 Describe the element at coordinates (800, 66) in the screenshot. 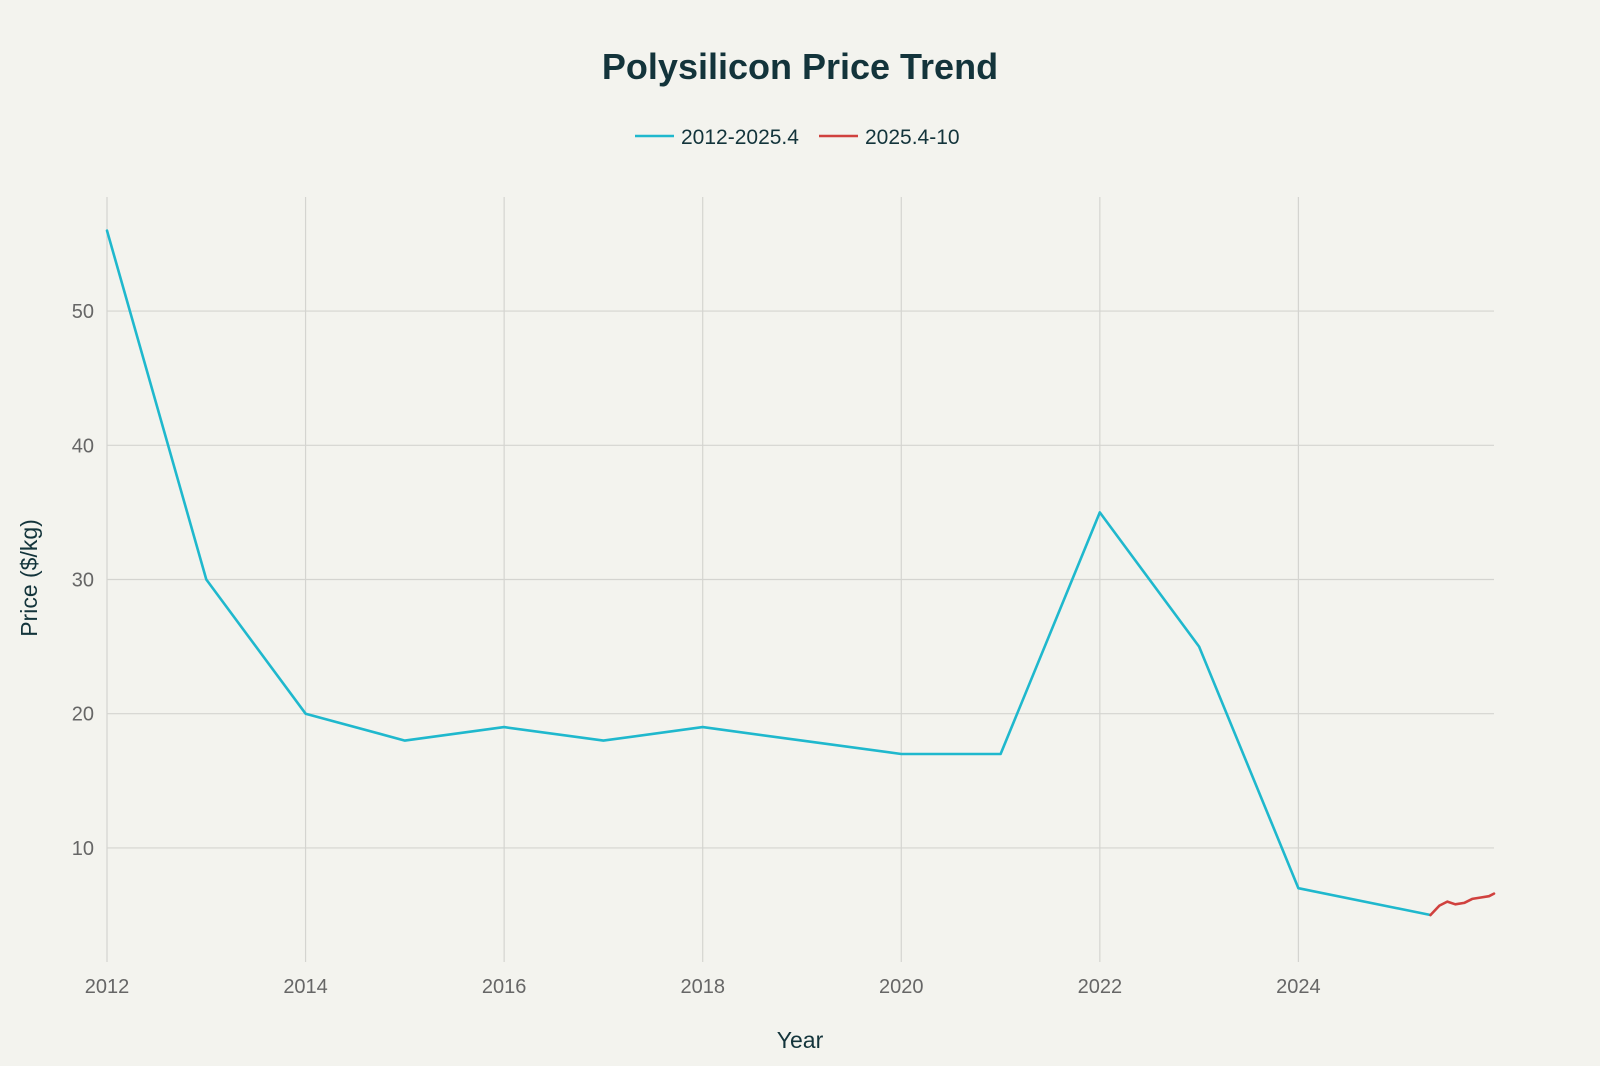

I see `chart-title: Polysilicon Price Trend` at that location.